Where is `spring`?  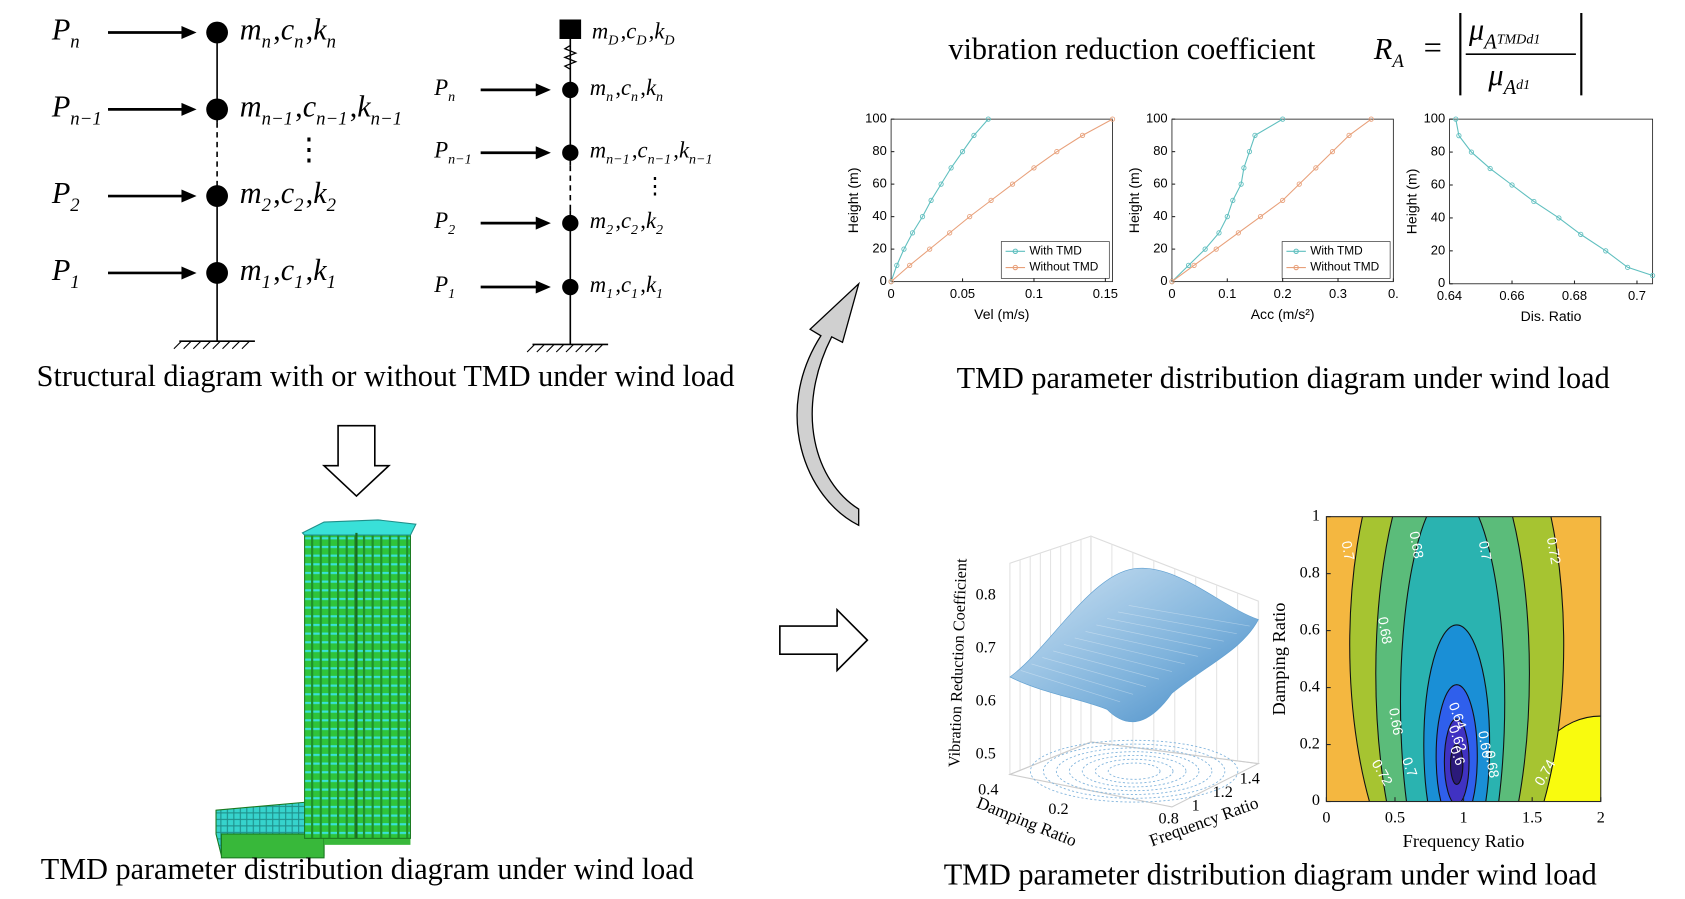 spring is located at coordinates (570, 57).